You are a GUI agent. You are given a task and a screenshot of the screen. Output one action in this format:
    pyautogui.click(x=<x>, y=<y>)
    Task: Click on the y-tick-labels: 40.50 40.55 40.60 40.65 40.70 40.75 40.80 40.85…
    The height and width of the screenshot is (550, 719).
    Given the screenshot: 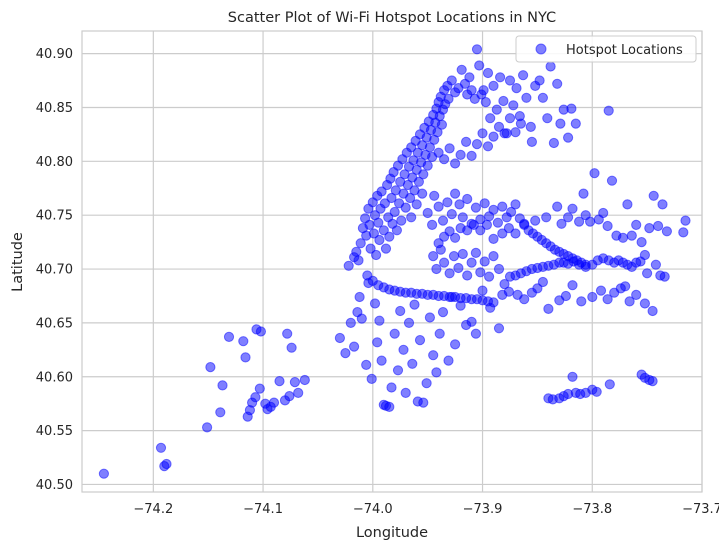 What is the action you would take?
    pyautogui.click(x=54, y=270)
    